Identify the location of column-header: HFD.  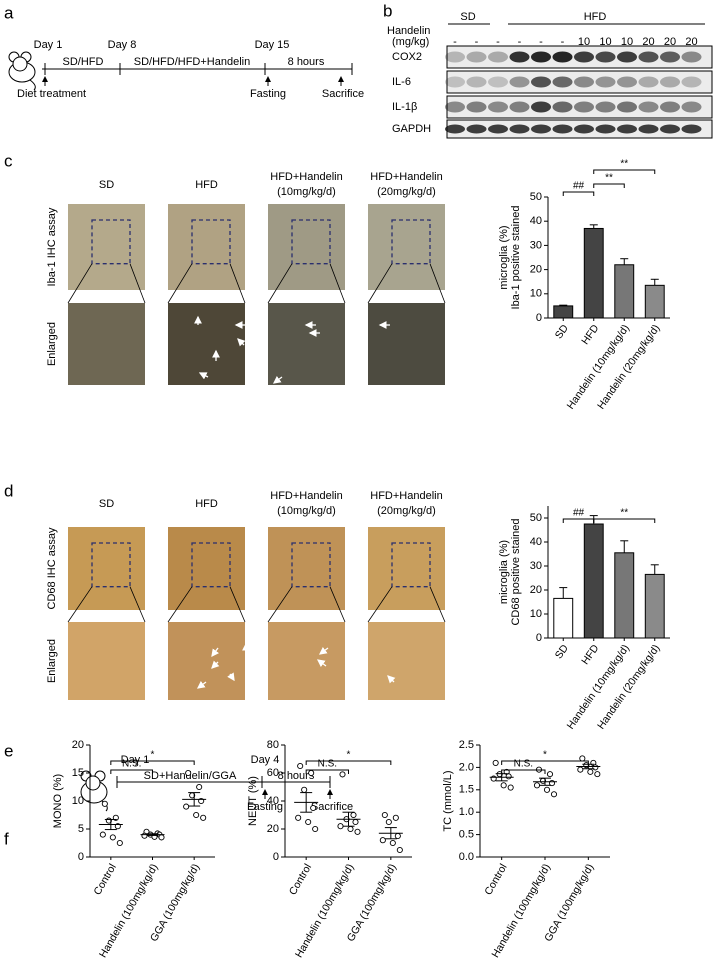
(206, 504).